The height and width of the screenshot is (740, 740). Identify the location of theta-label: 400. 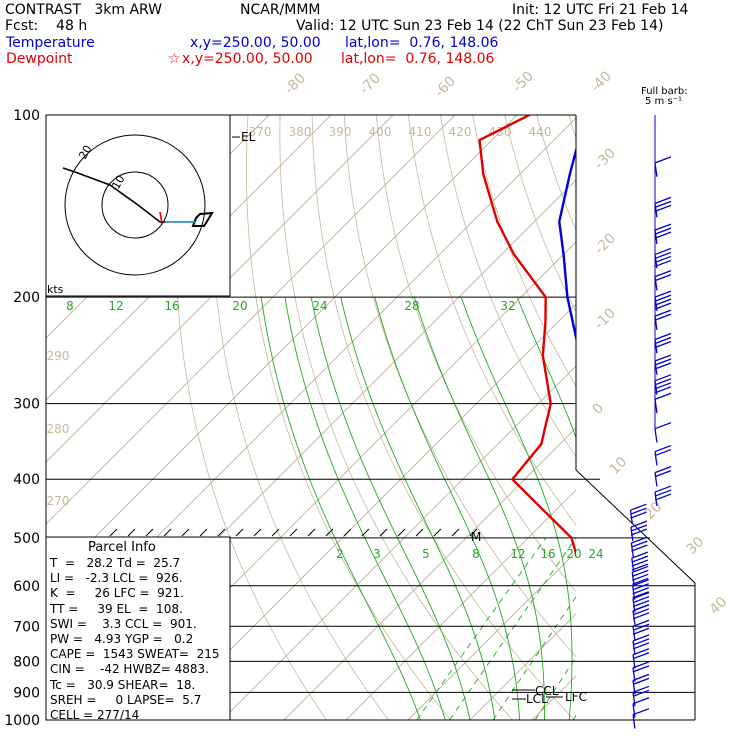
(380, 132).